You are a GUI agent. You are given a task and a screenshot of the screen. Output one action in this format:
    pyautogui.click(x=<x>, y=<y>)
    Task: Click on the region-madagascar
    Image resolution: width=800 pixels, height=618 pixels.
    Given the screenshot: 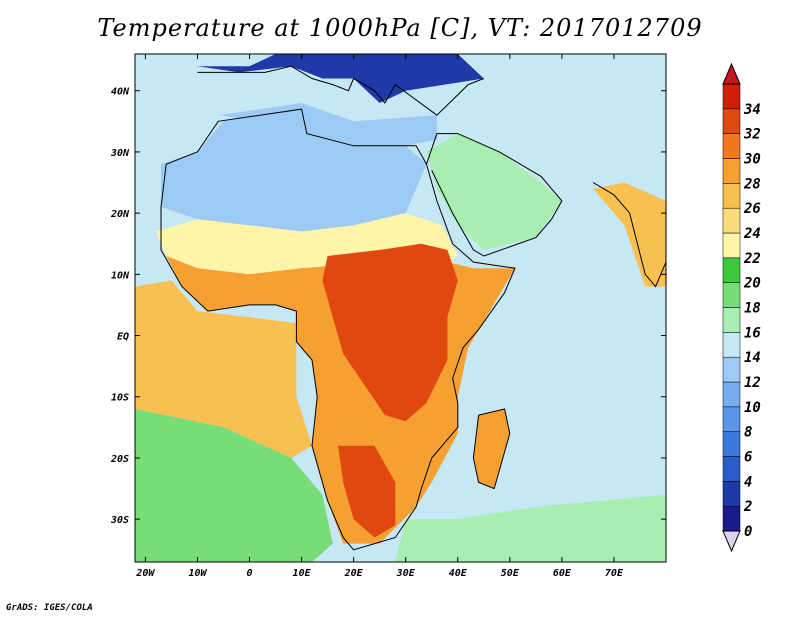 What is the action you would take?
    pyautogui.click(x=491, y=449)
    